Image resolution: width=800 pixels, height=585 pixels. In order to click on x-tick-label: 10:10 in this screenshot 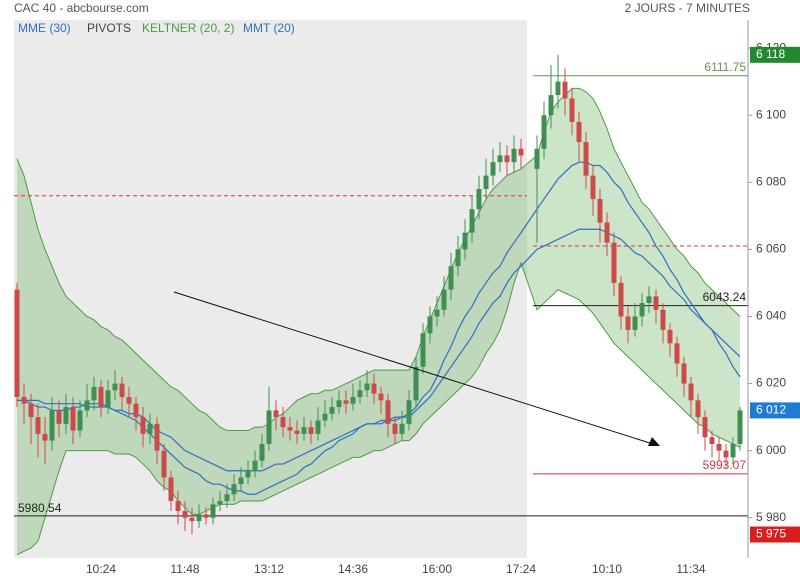, I will do `click(607, 569)`.